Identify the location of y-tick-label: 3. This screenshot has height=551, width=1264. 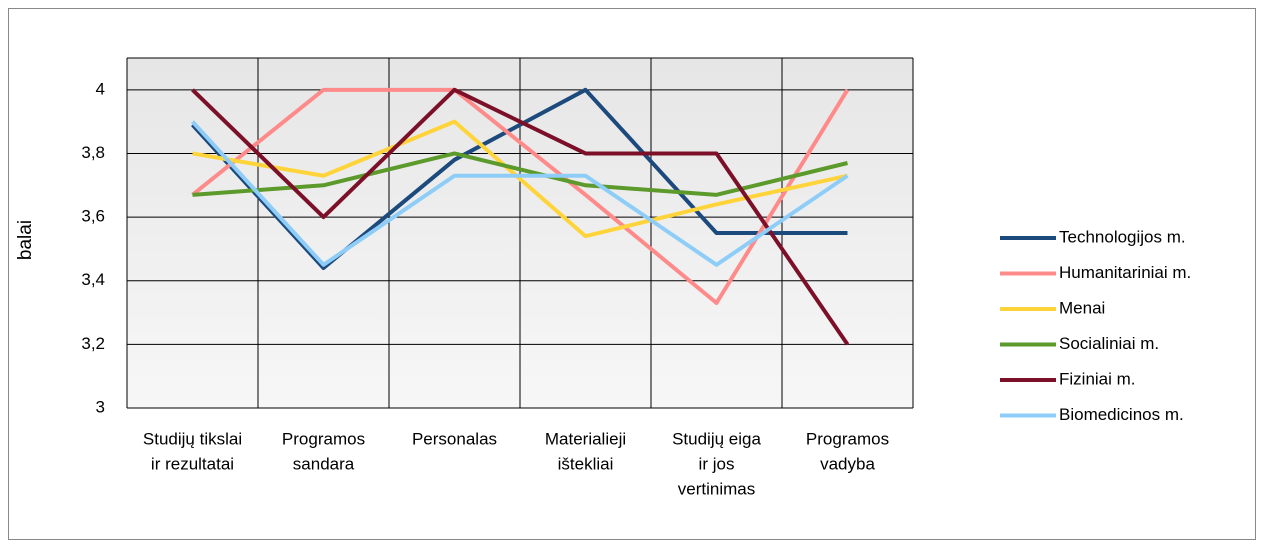
(100, 406).